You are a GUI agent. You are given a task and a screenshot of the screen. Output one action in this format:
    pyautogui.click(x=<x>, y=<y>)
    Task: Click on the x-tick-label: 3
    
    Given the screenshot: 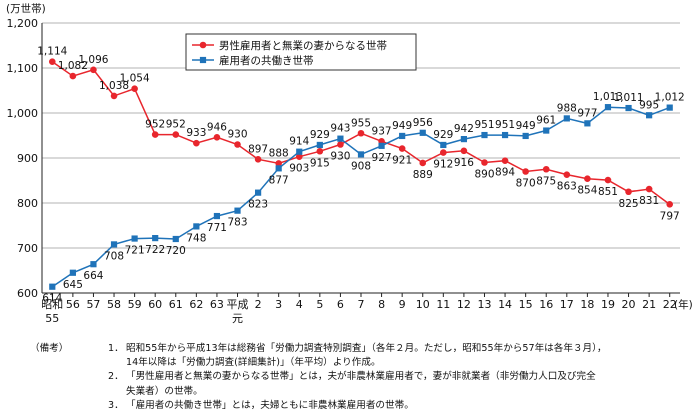 What is the action you would take?
    pyautogui.click(x=278, y=304)
    